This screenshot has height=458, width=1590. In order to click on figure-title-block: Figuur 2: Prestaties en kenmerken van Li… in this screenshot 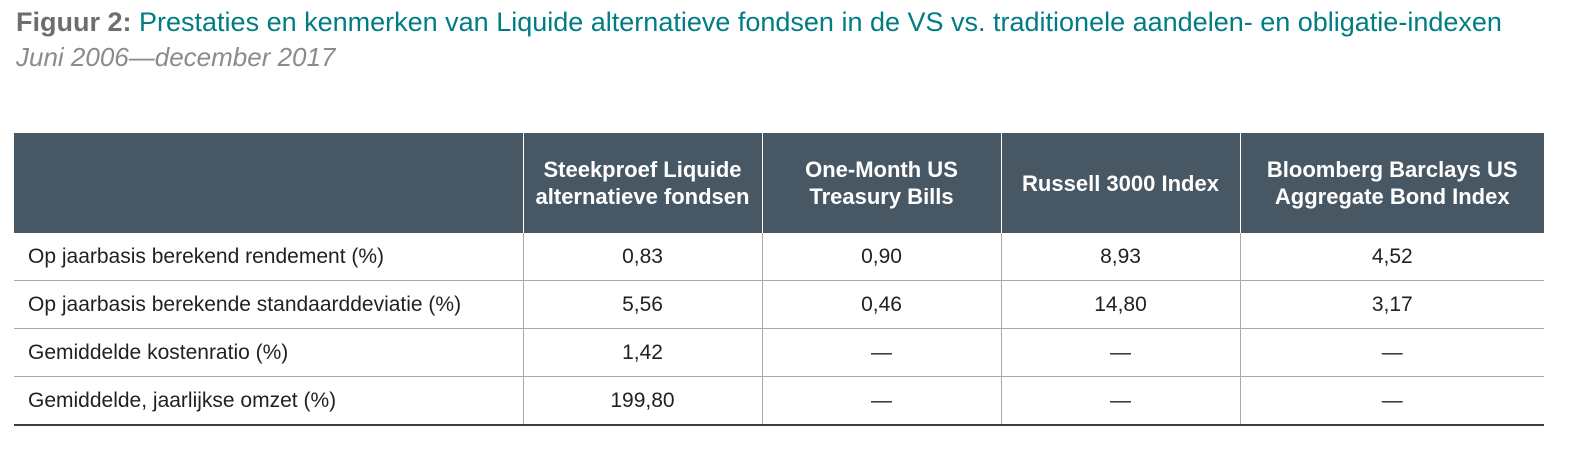, I will do `click(786, 39)`.